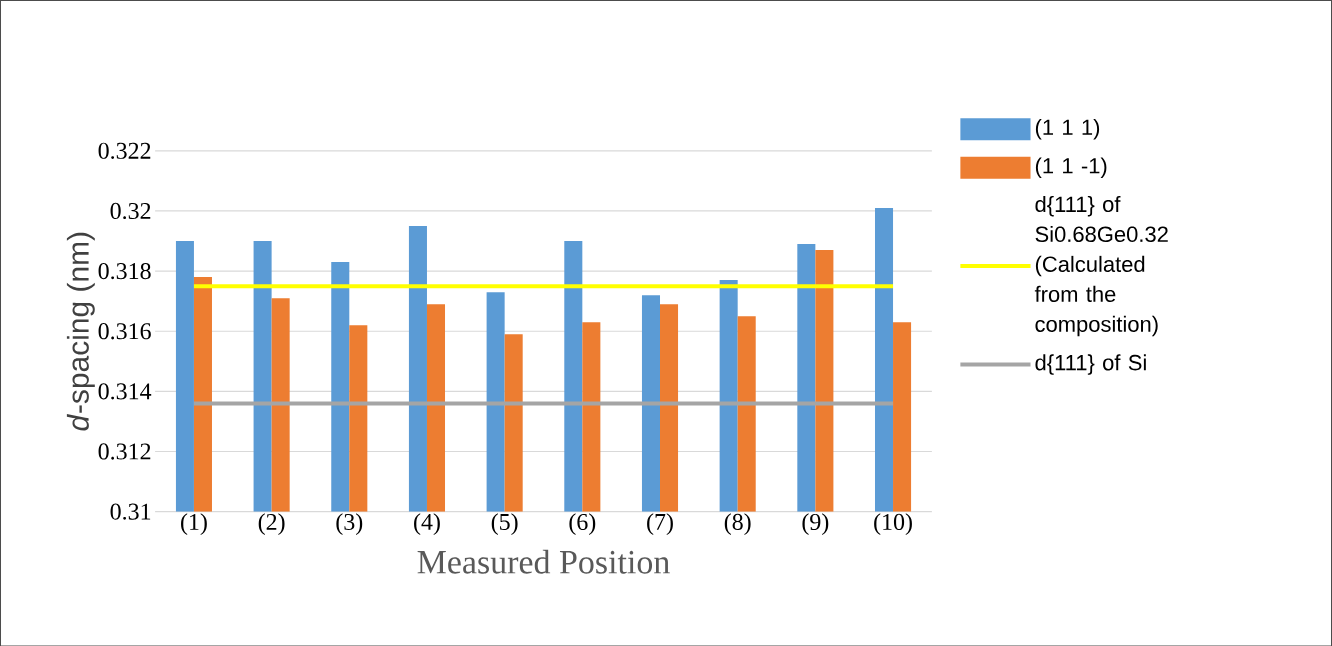 This screenshot has height=646, width=1332. Describe the element at coordinates (1067, 129) in the screenshot. I see `legend-label: (1 1 1)` at that location.